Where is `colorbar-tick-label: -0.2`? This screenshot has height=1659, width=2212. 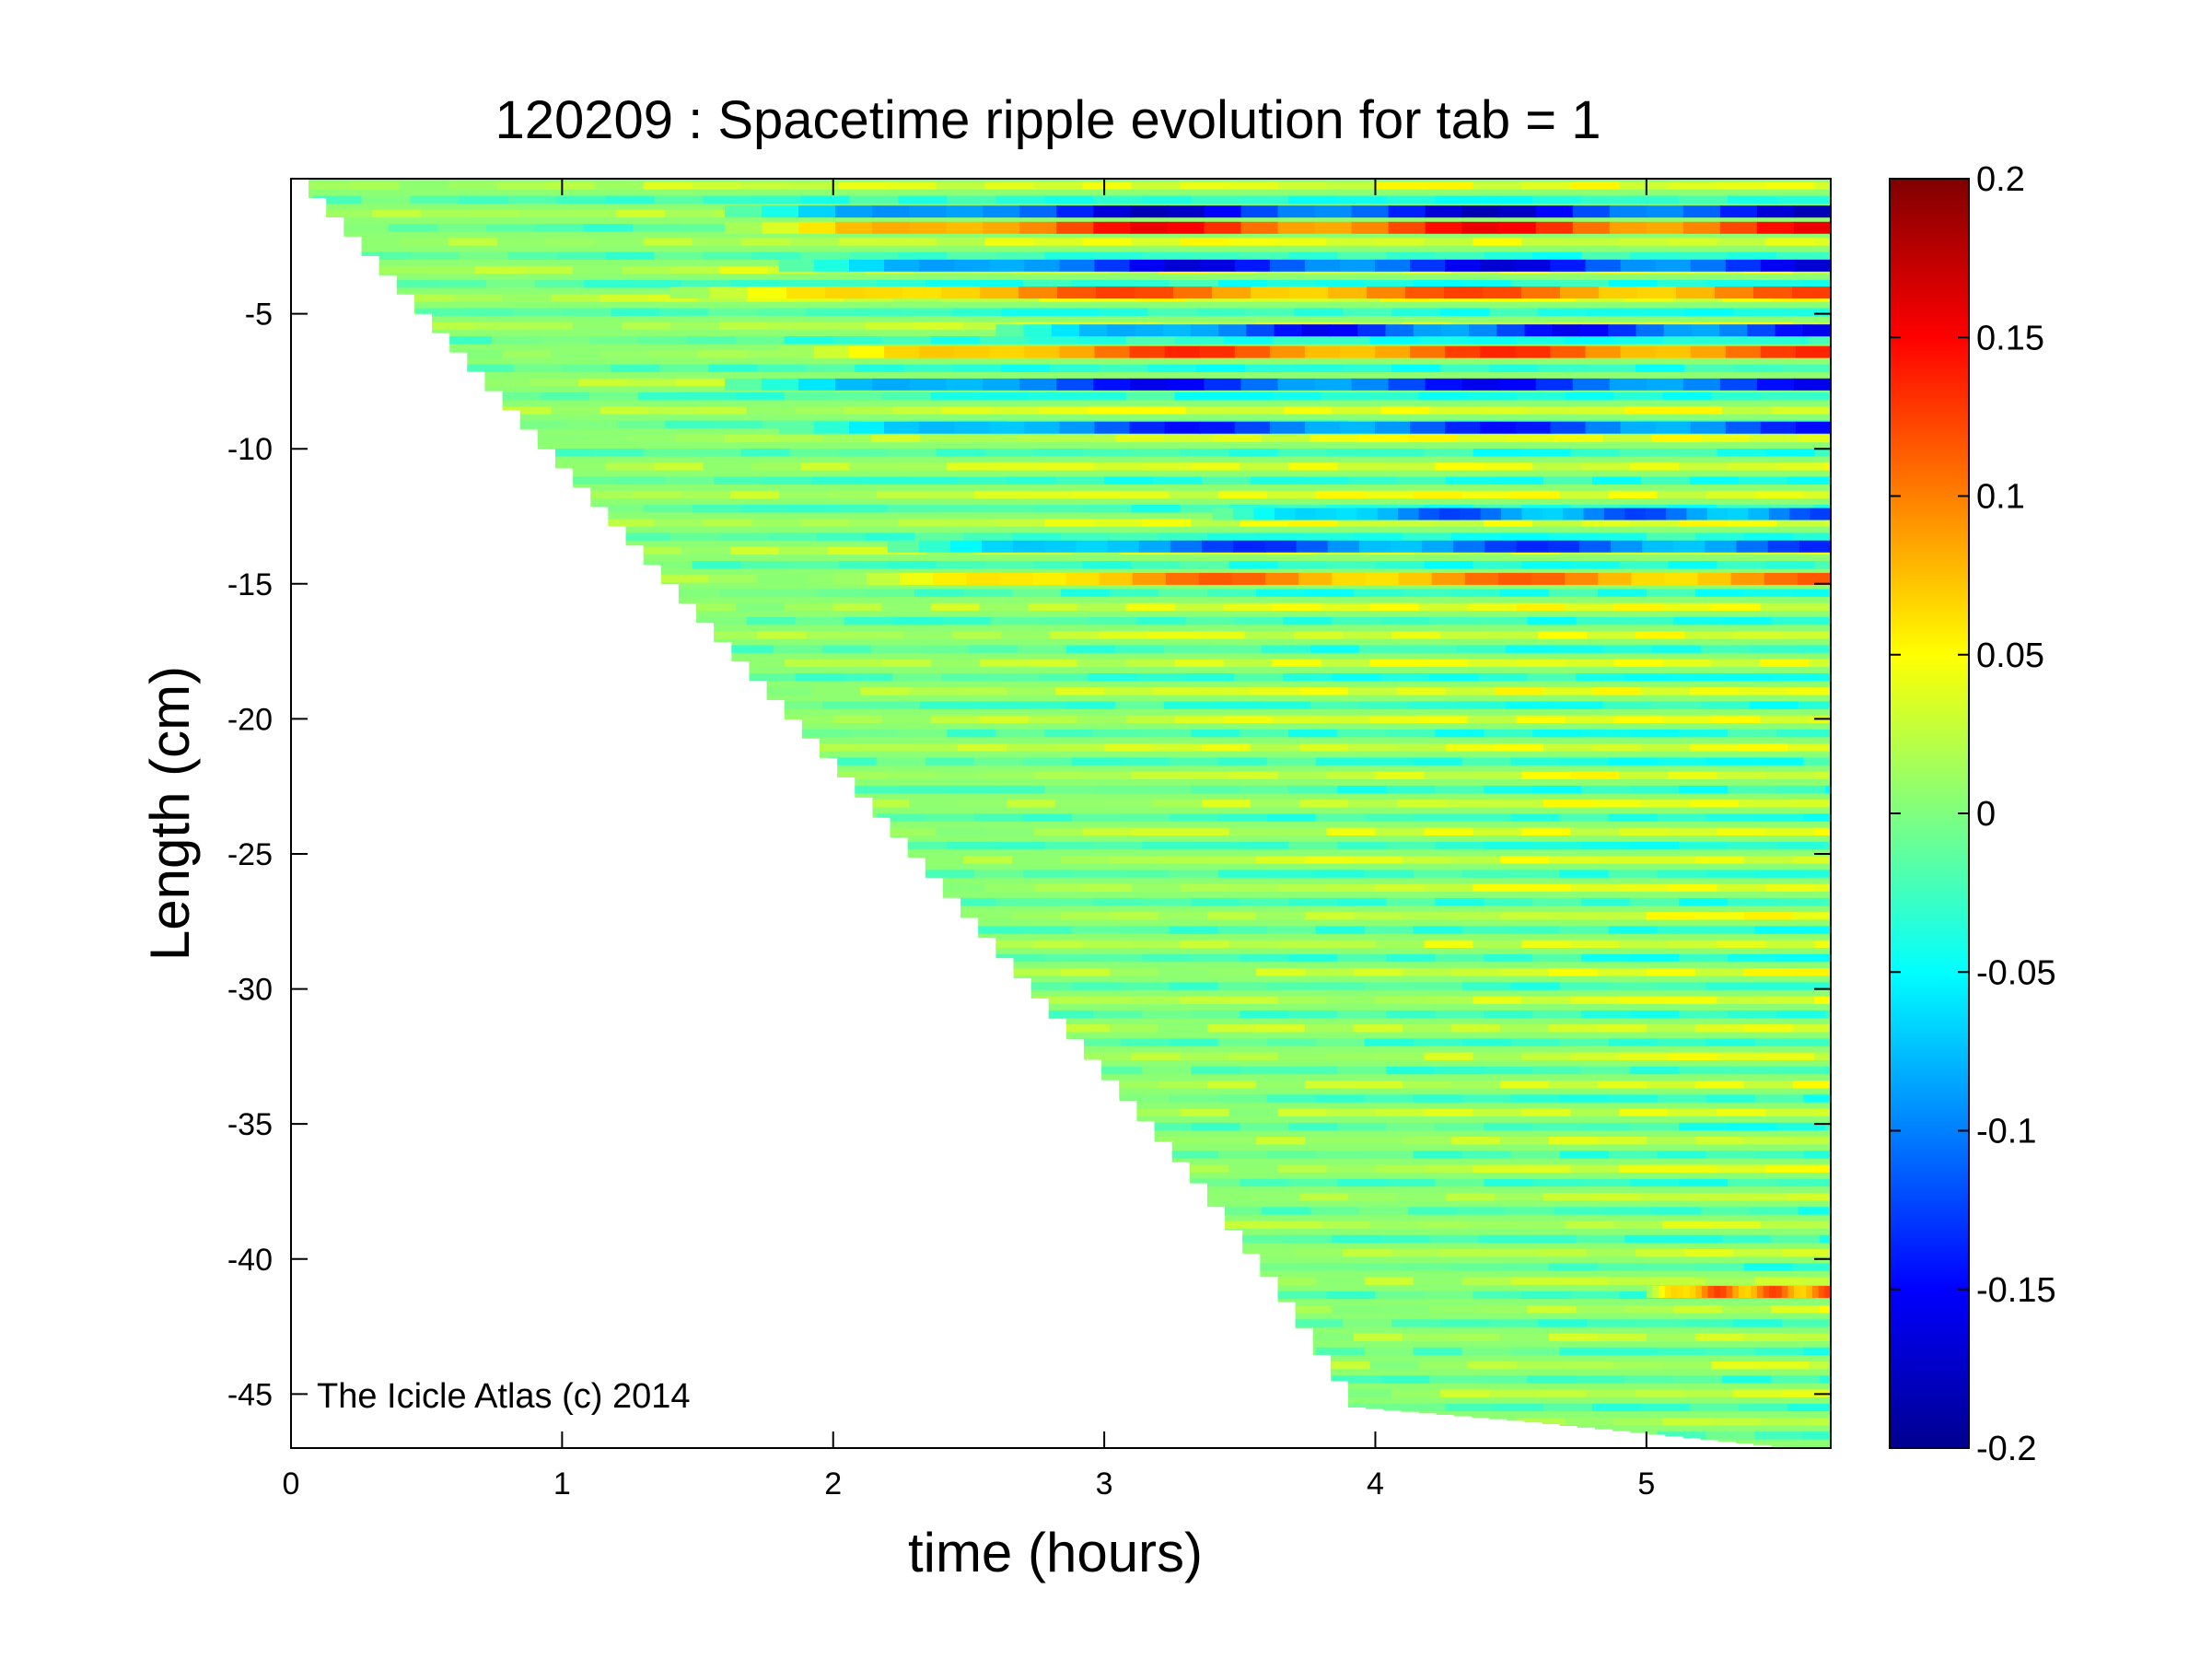 colorbar-tick-label: -0.2 is located at coordinates (2006, 1449).